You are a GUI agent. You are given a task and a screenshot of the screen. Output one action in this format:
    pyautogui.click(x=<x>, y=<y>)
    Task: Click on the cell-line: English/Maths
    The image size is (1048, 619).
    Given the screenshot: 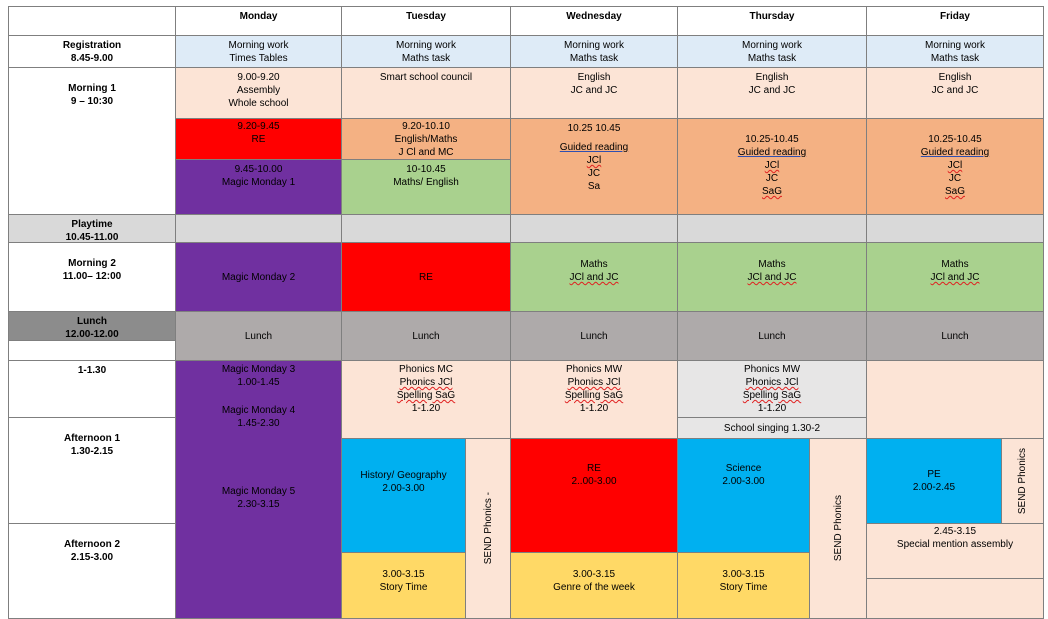 What is the action you would take?
    pyautogui.click(x=426, y=139)
    